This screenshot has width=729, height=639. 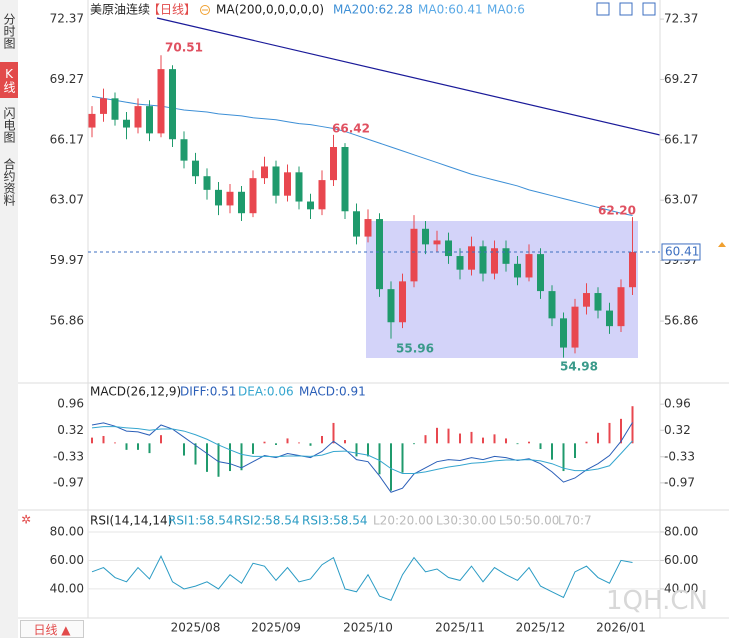 What do you see at coordinates (201, 521) in the screenshot?
I see `rsi-legend: RSI1:58.54` at bounding box center [201, 521].